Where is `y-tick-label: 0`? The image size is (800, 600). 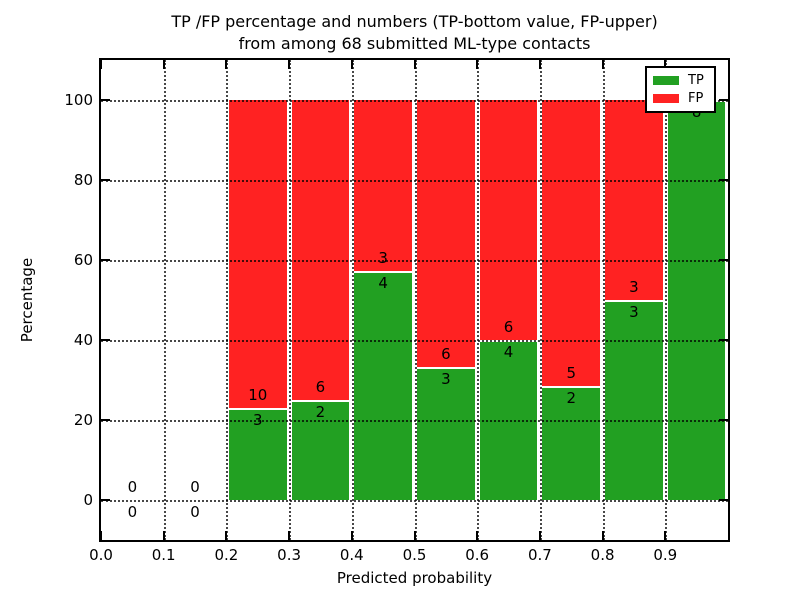
y-tick-label: 0 is located at coordinates (88, 500).